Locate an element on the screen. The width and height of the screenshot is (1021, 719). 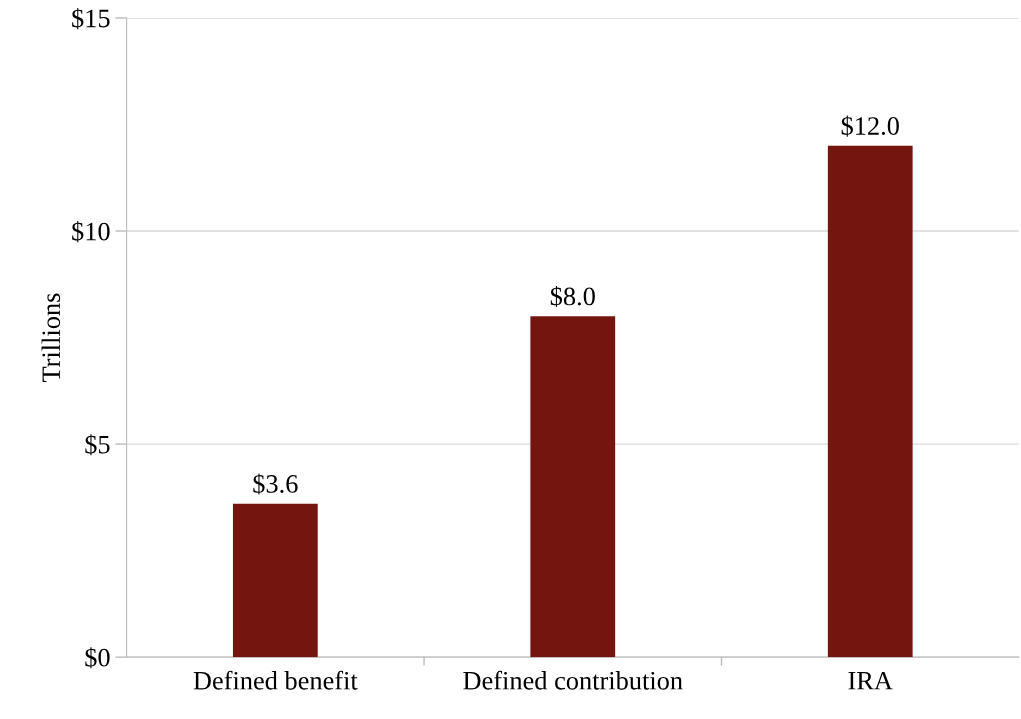
x-tick-label: Defined contribution is located at coordinates (573, 680).